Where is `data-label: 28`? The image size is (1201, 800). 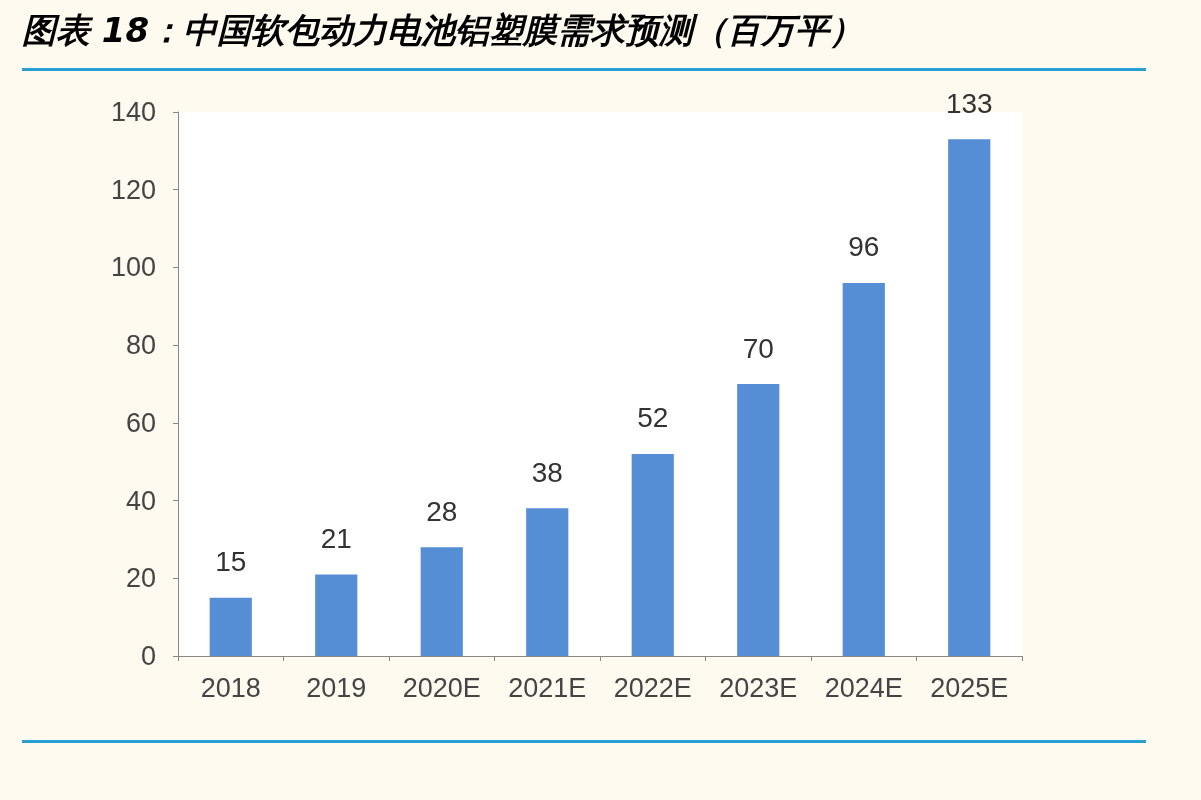
data-label: 28 is located at coordinates (442, 511).